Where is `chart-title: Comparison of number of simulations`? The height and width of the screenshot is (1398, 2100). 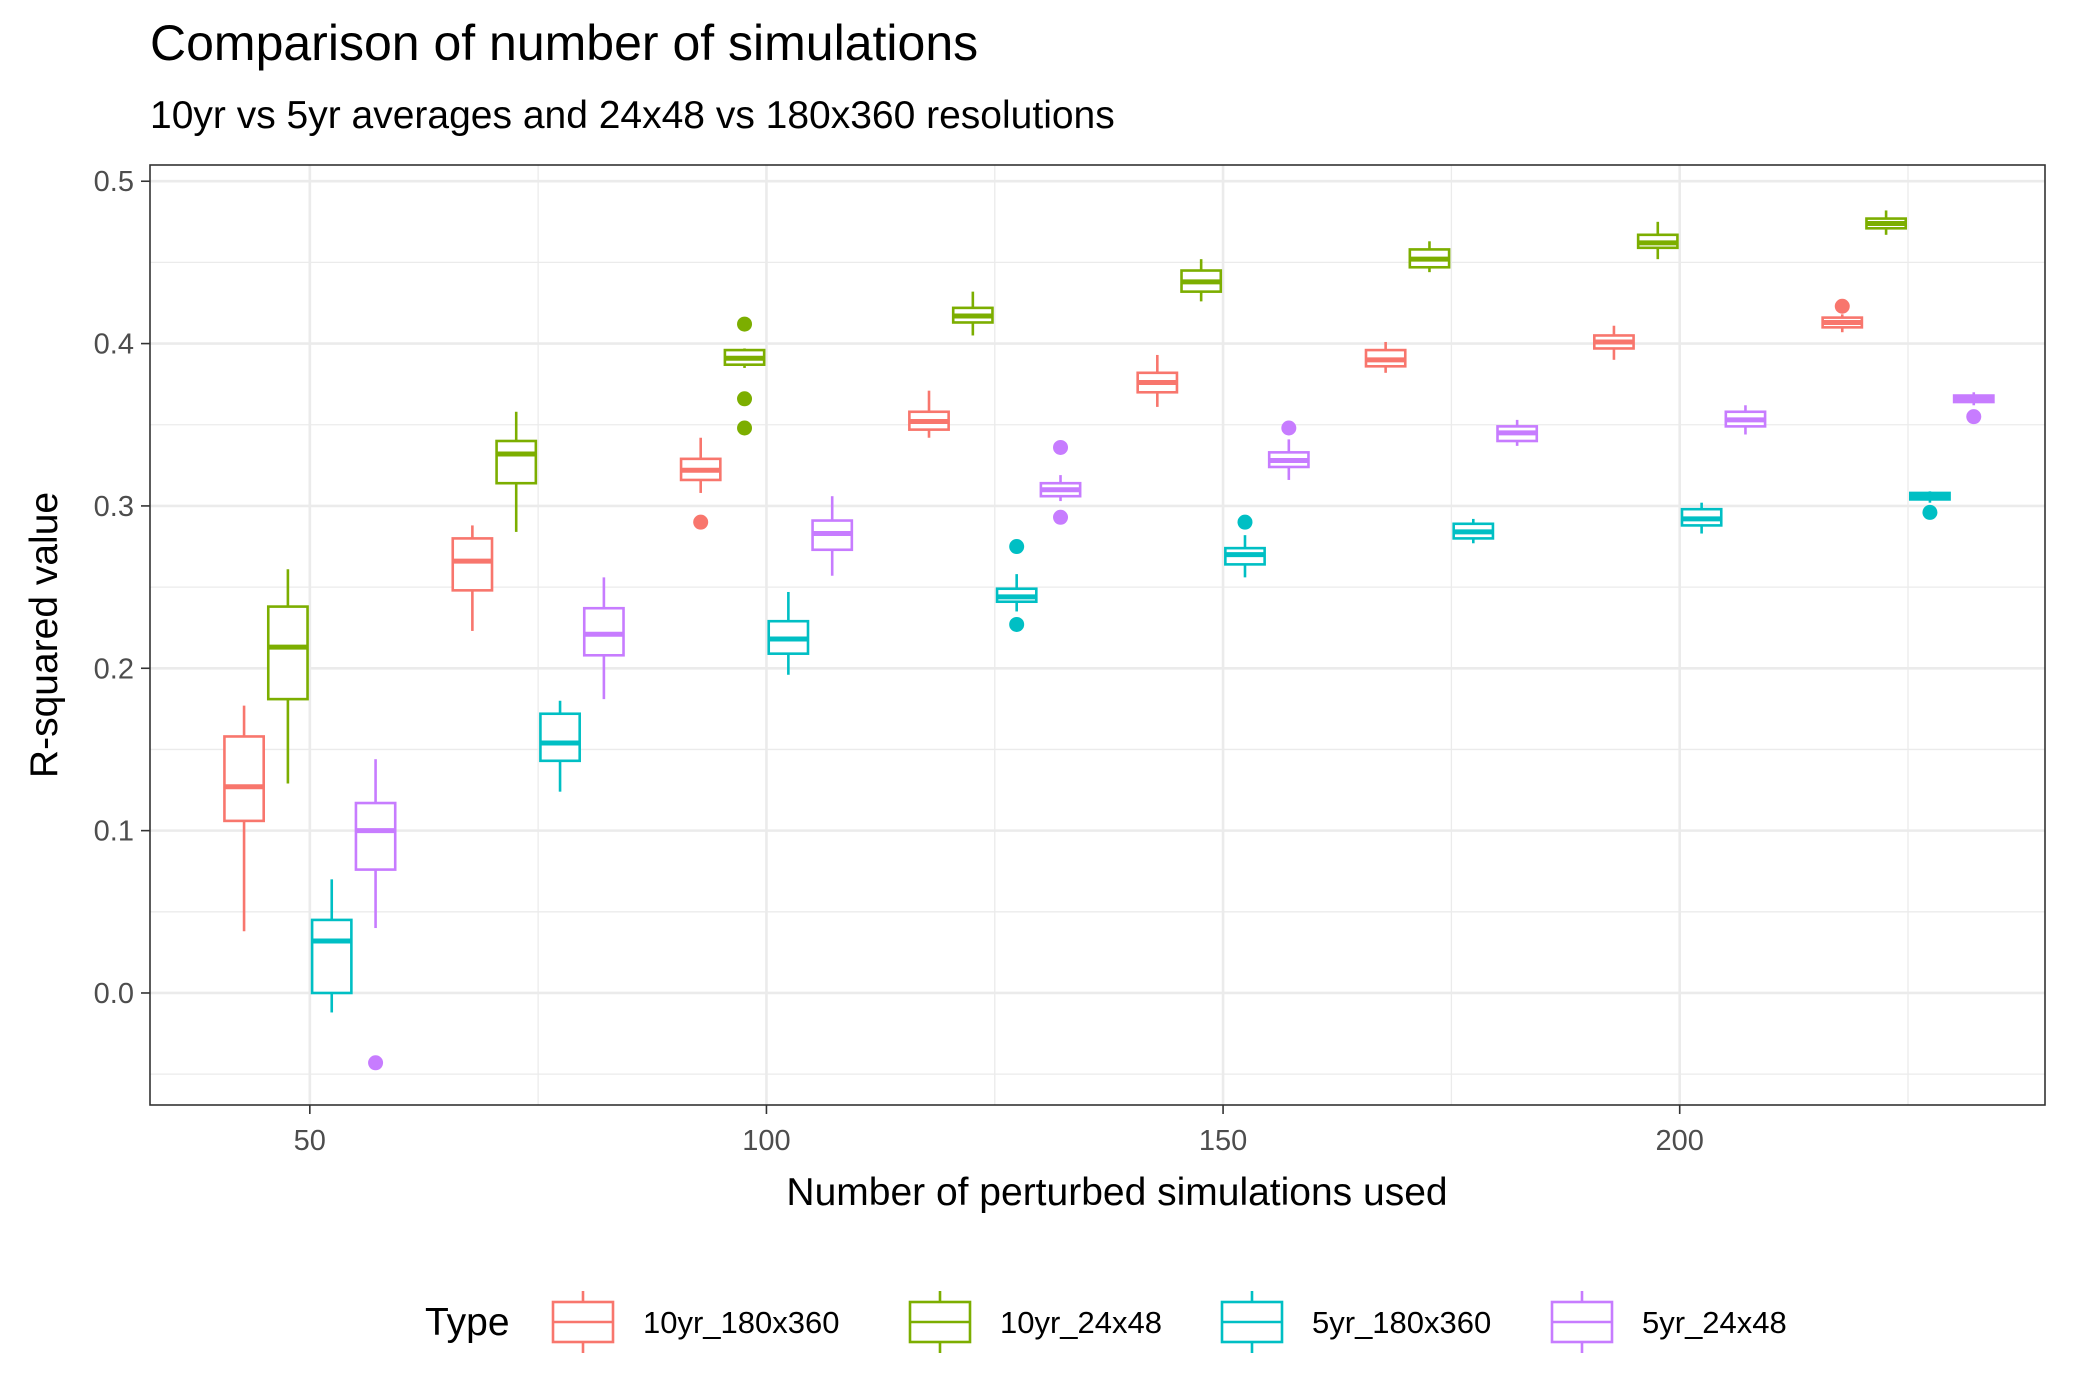
chart-title: Comparison of number of simulations is located at coordinates (564, 43).